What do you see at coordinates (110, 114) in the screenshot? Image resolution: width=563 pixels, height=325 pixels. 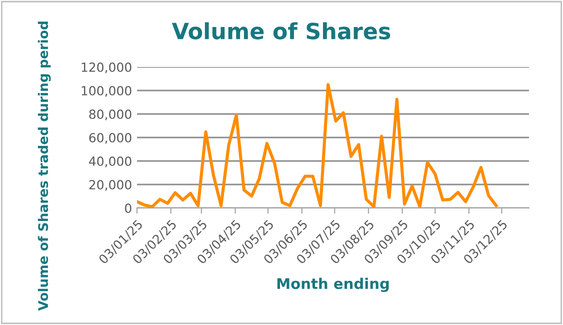 I see `y-tick-label: 80,000` at bounding box center [110, 114].